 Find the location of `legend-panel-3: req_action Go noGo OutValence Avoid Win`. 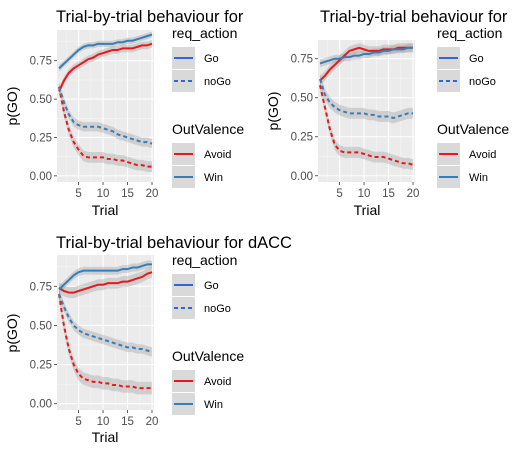

legend-panel-3: req_action Go noGo OutValence Avoid Win is located at coordinates (208, 333).